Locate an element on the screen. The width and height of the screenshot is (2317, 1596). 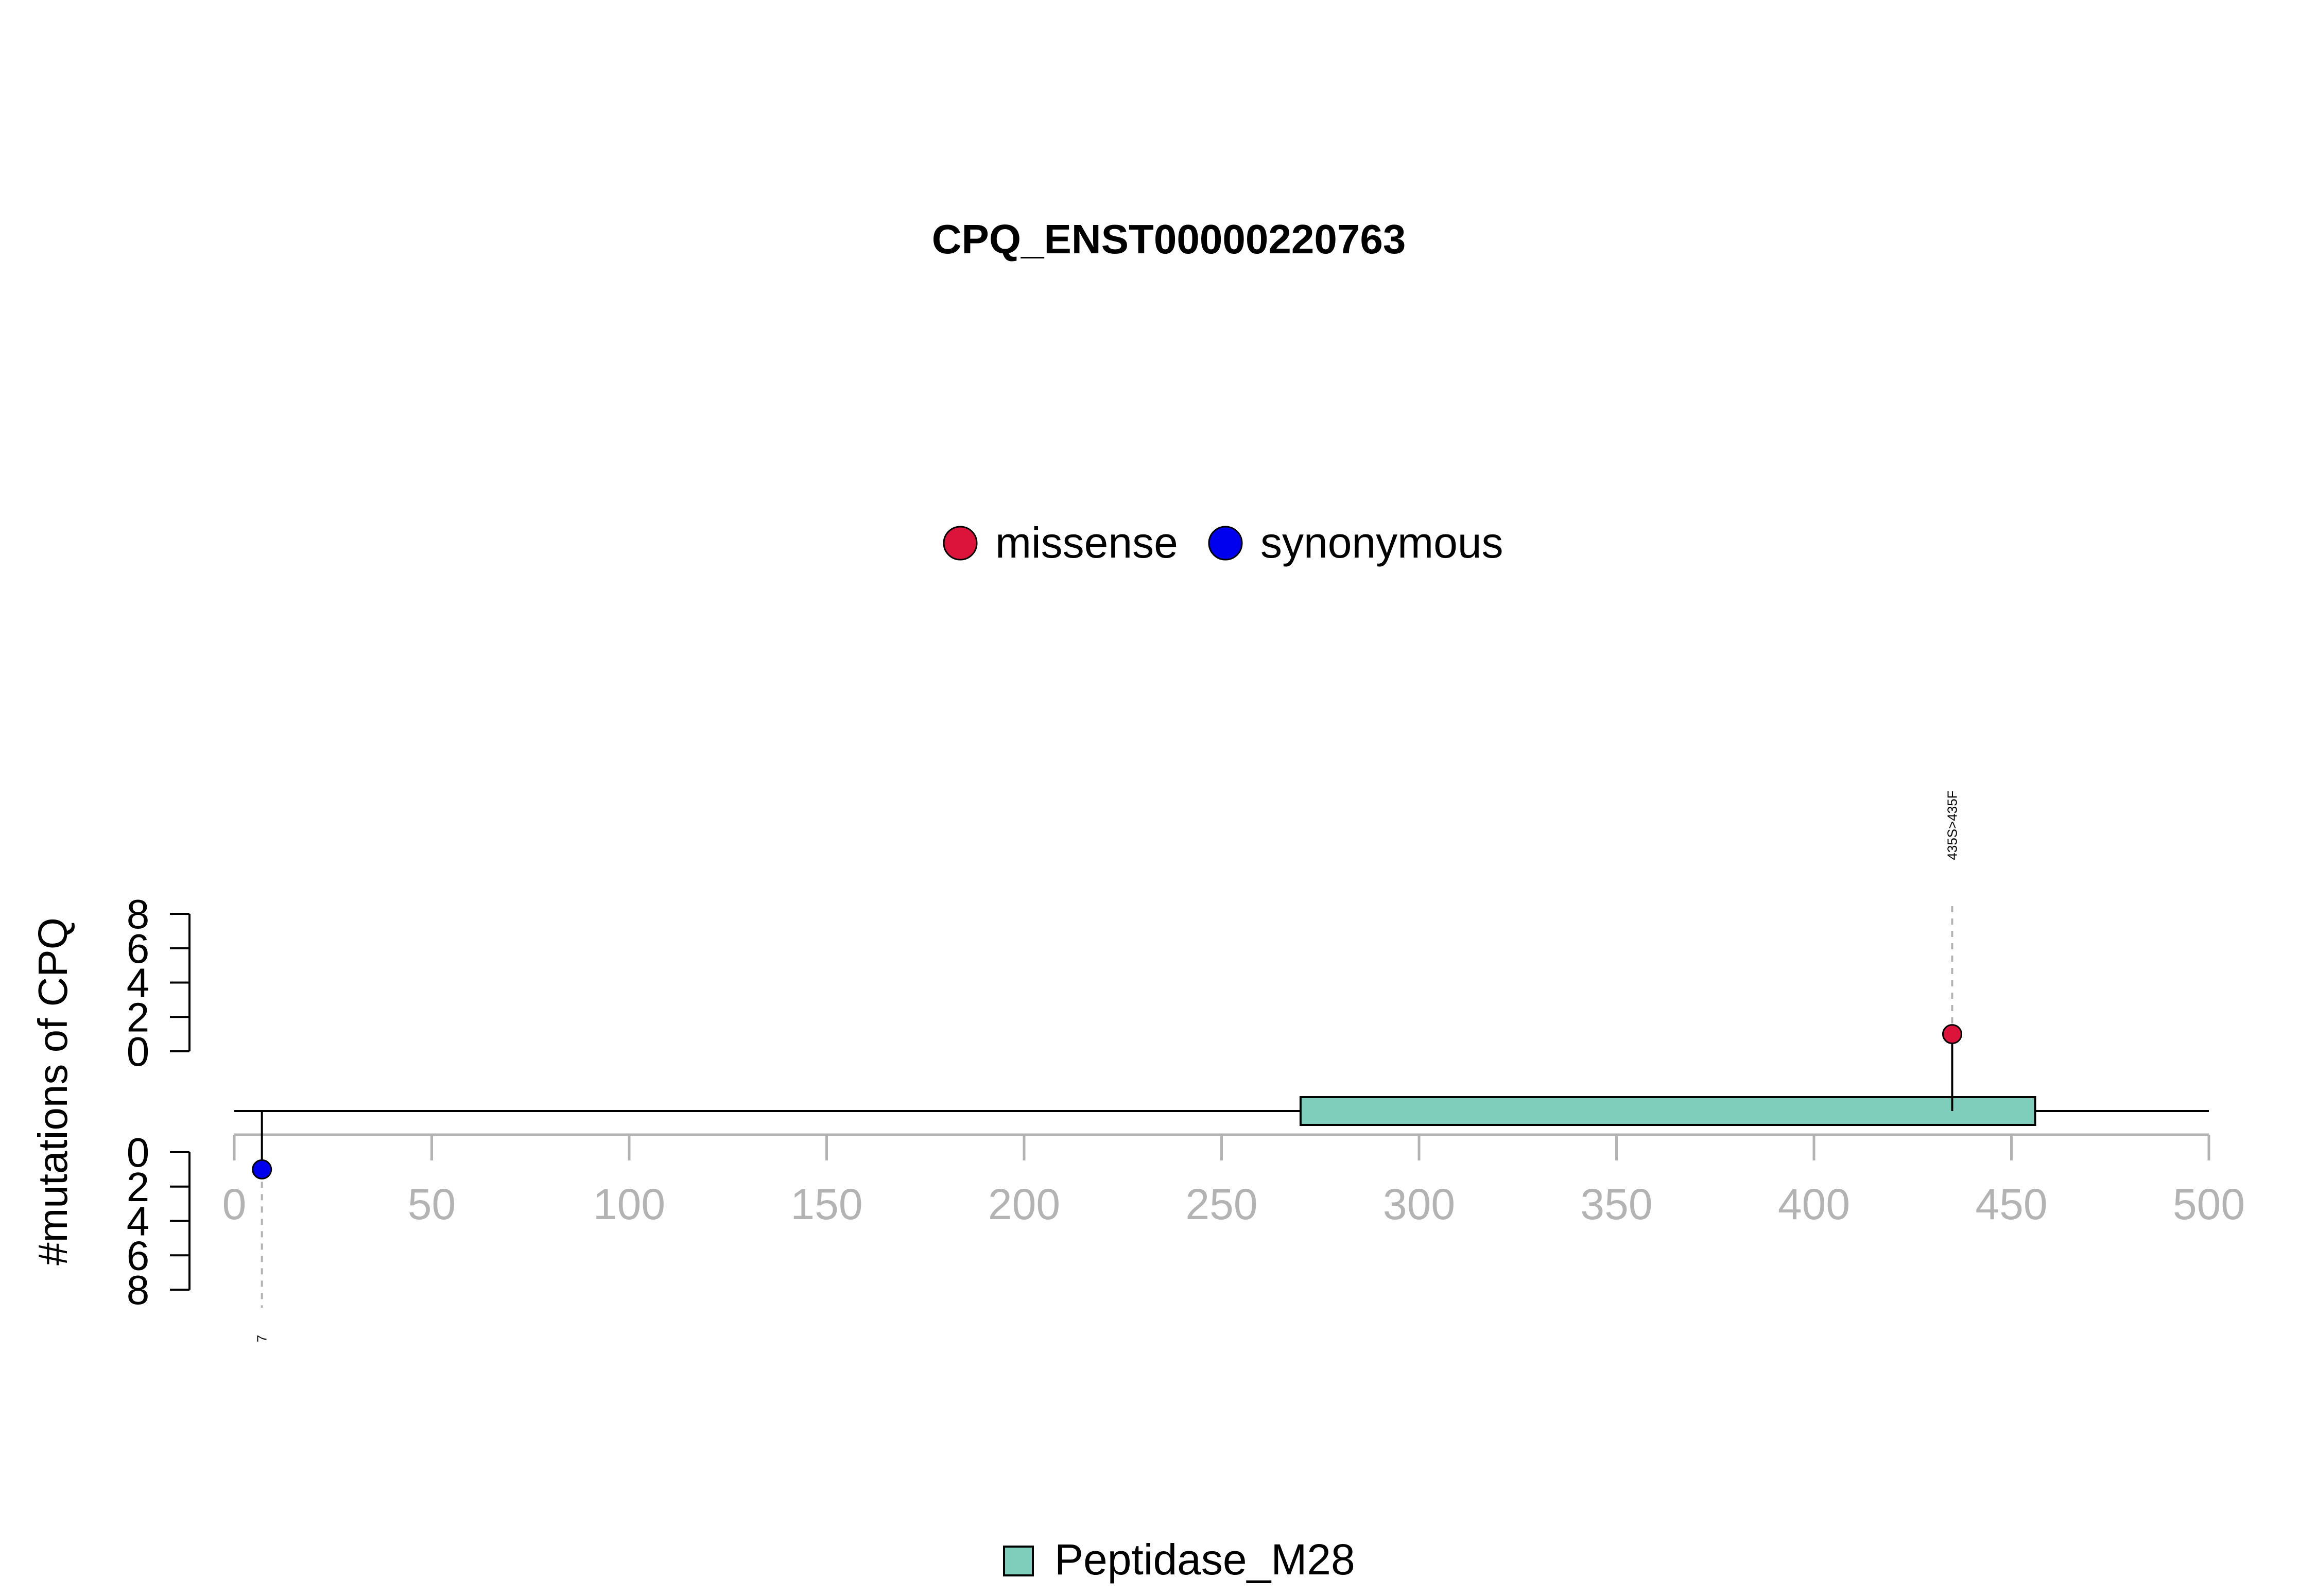
legend-marker-missense is located at coordinates (960, 544).